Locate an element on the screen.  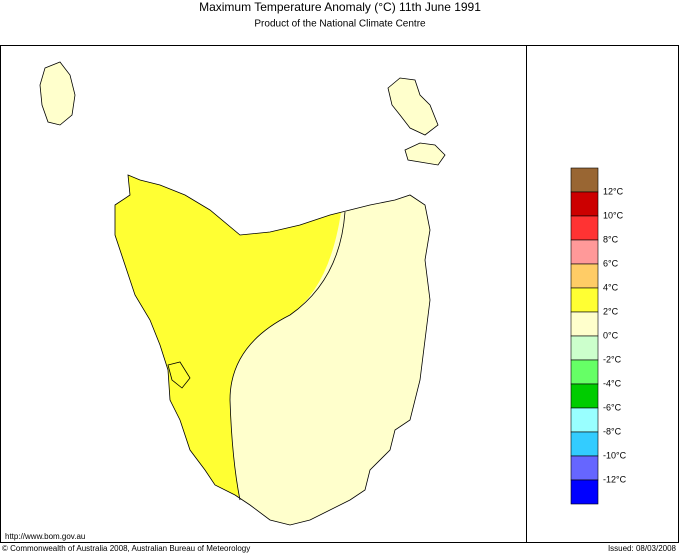
legend-label: -10°C is located at coordinates (615, 455).